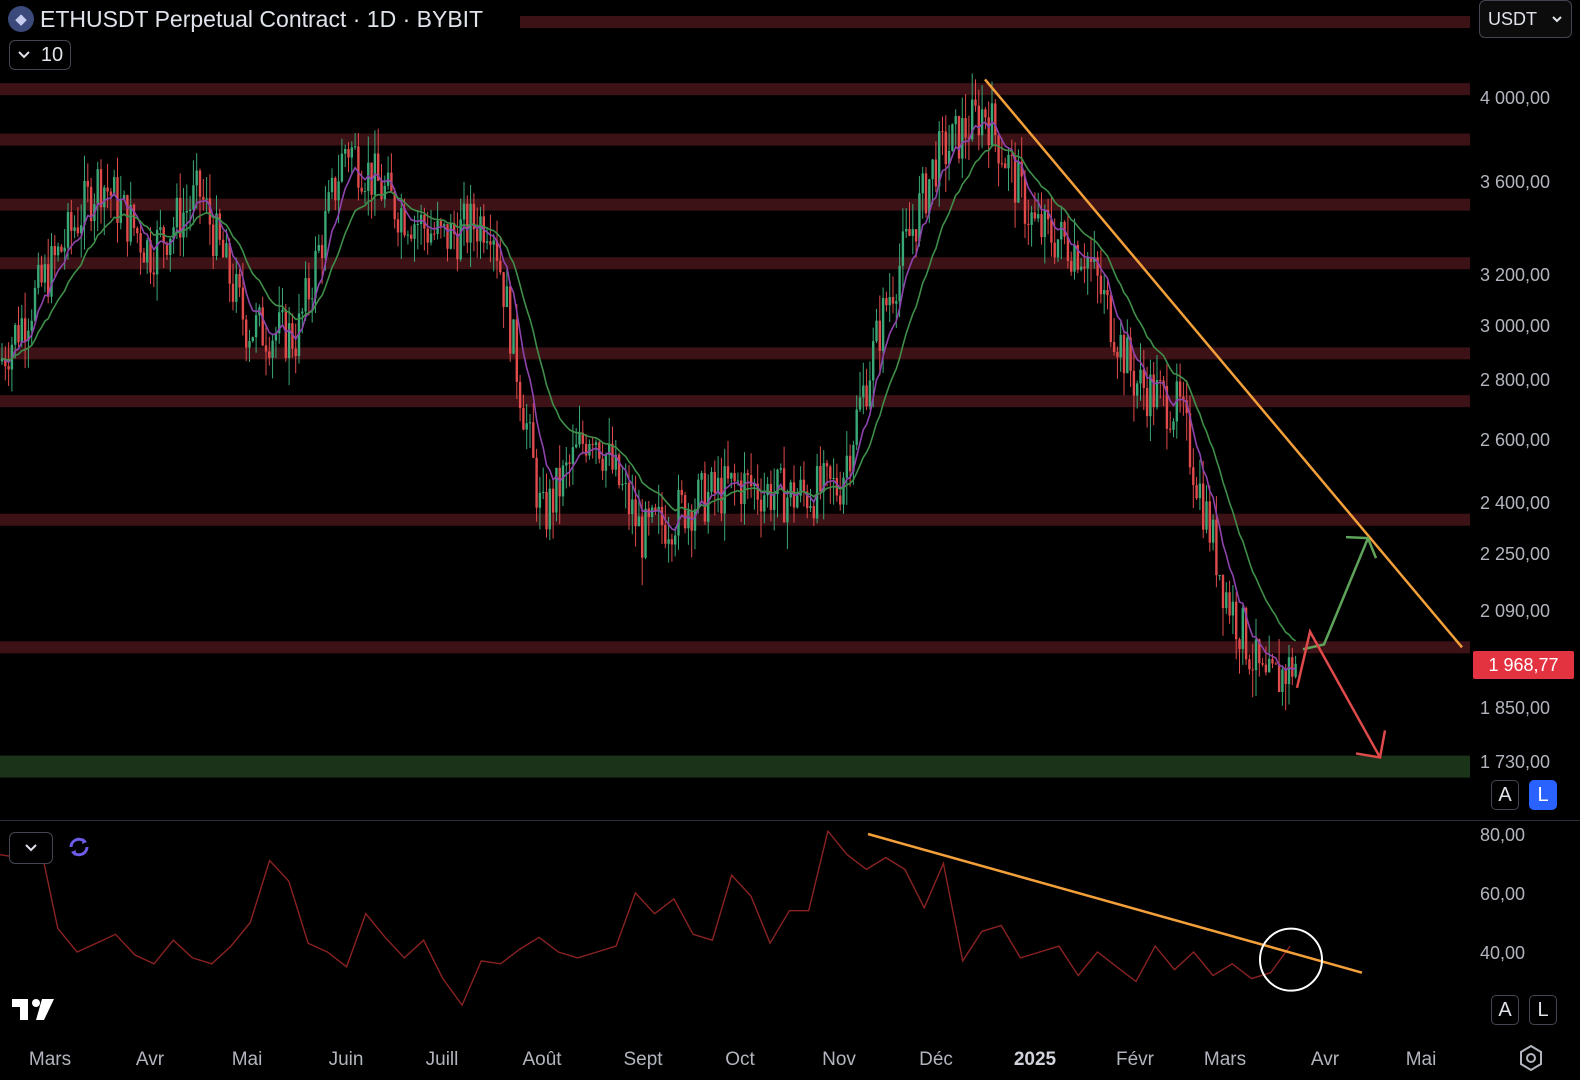 The height and width of the screenshot is (1080, 1580). What do you see at coordinates (1525, 19) in the screenshot?
I see `currency-selector: USDT` at bounding box center [1525, 19].